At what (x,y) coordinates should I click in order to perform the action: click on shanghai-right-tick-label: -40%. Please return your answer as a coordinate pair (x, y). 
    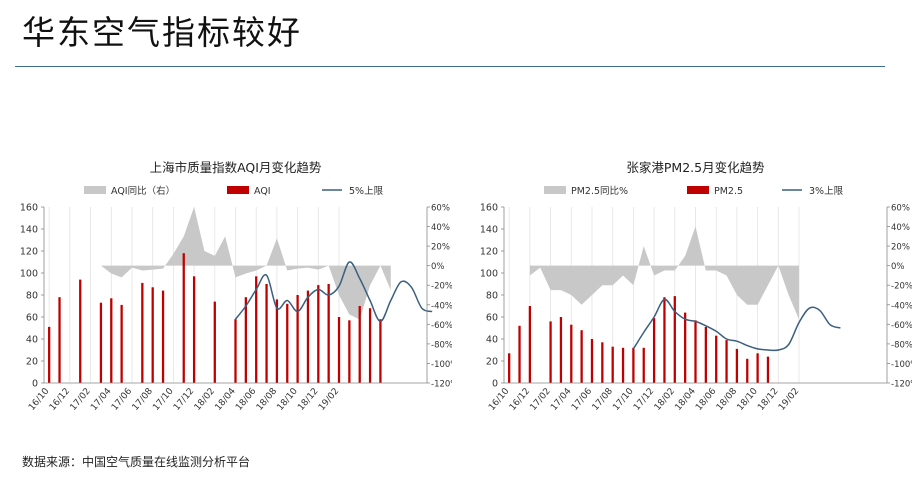
    Looking at the image, I should click on (441, 306).